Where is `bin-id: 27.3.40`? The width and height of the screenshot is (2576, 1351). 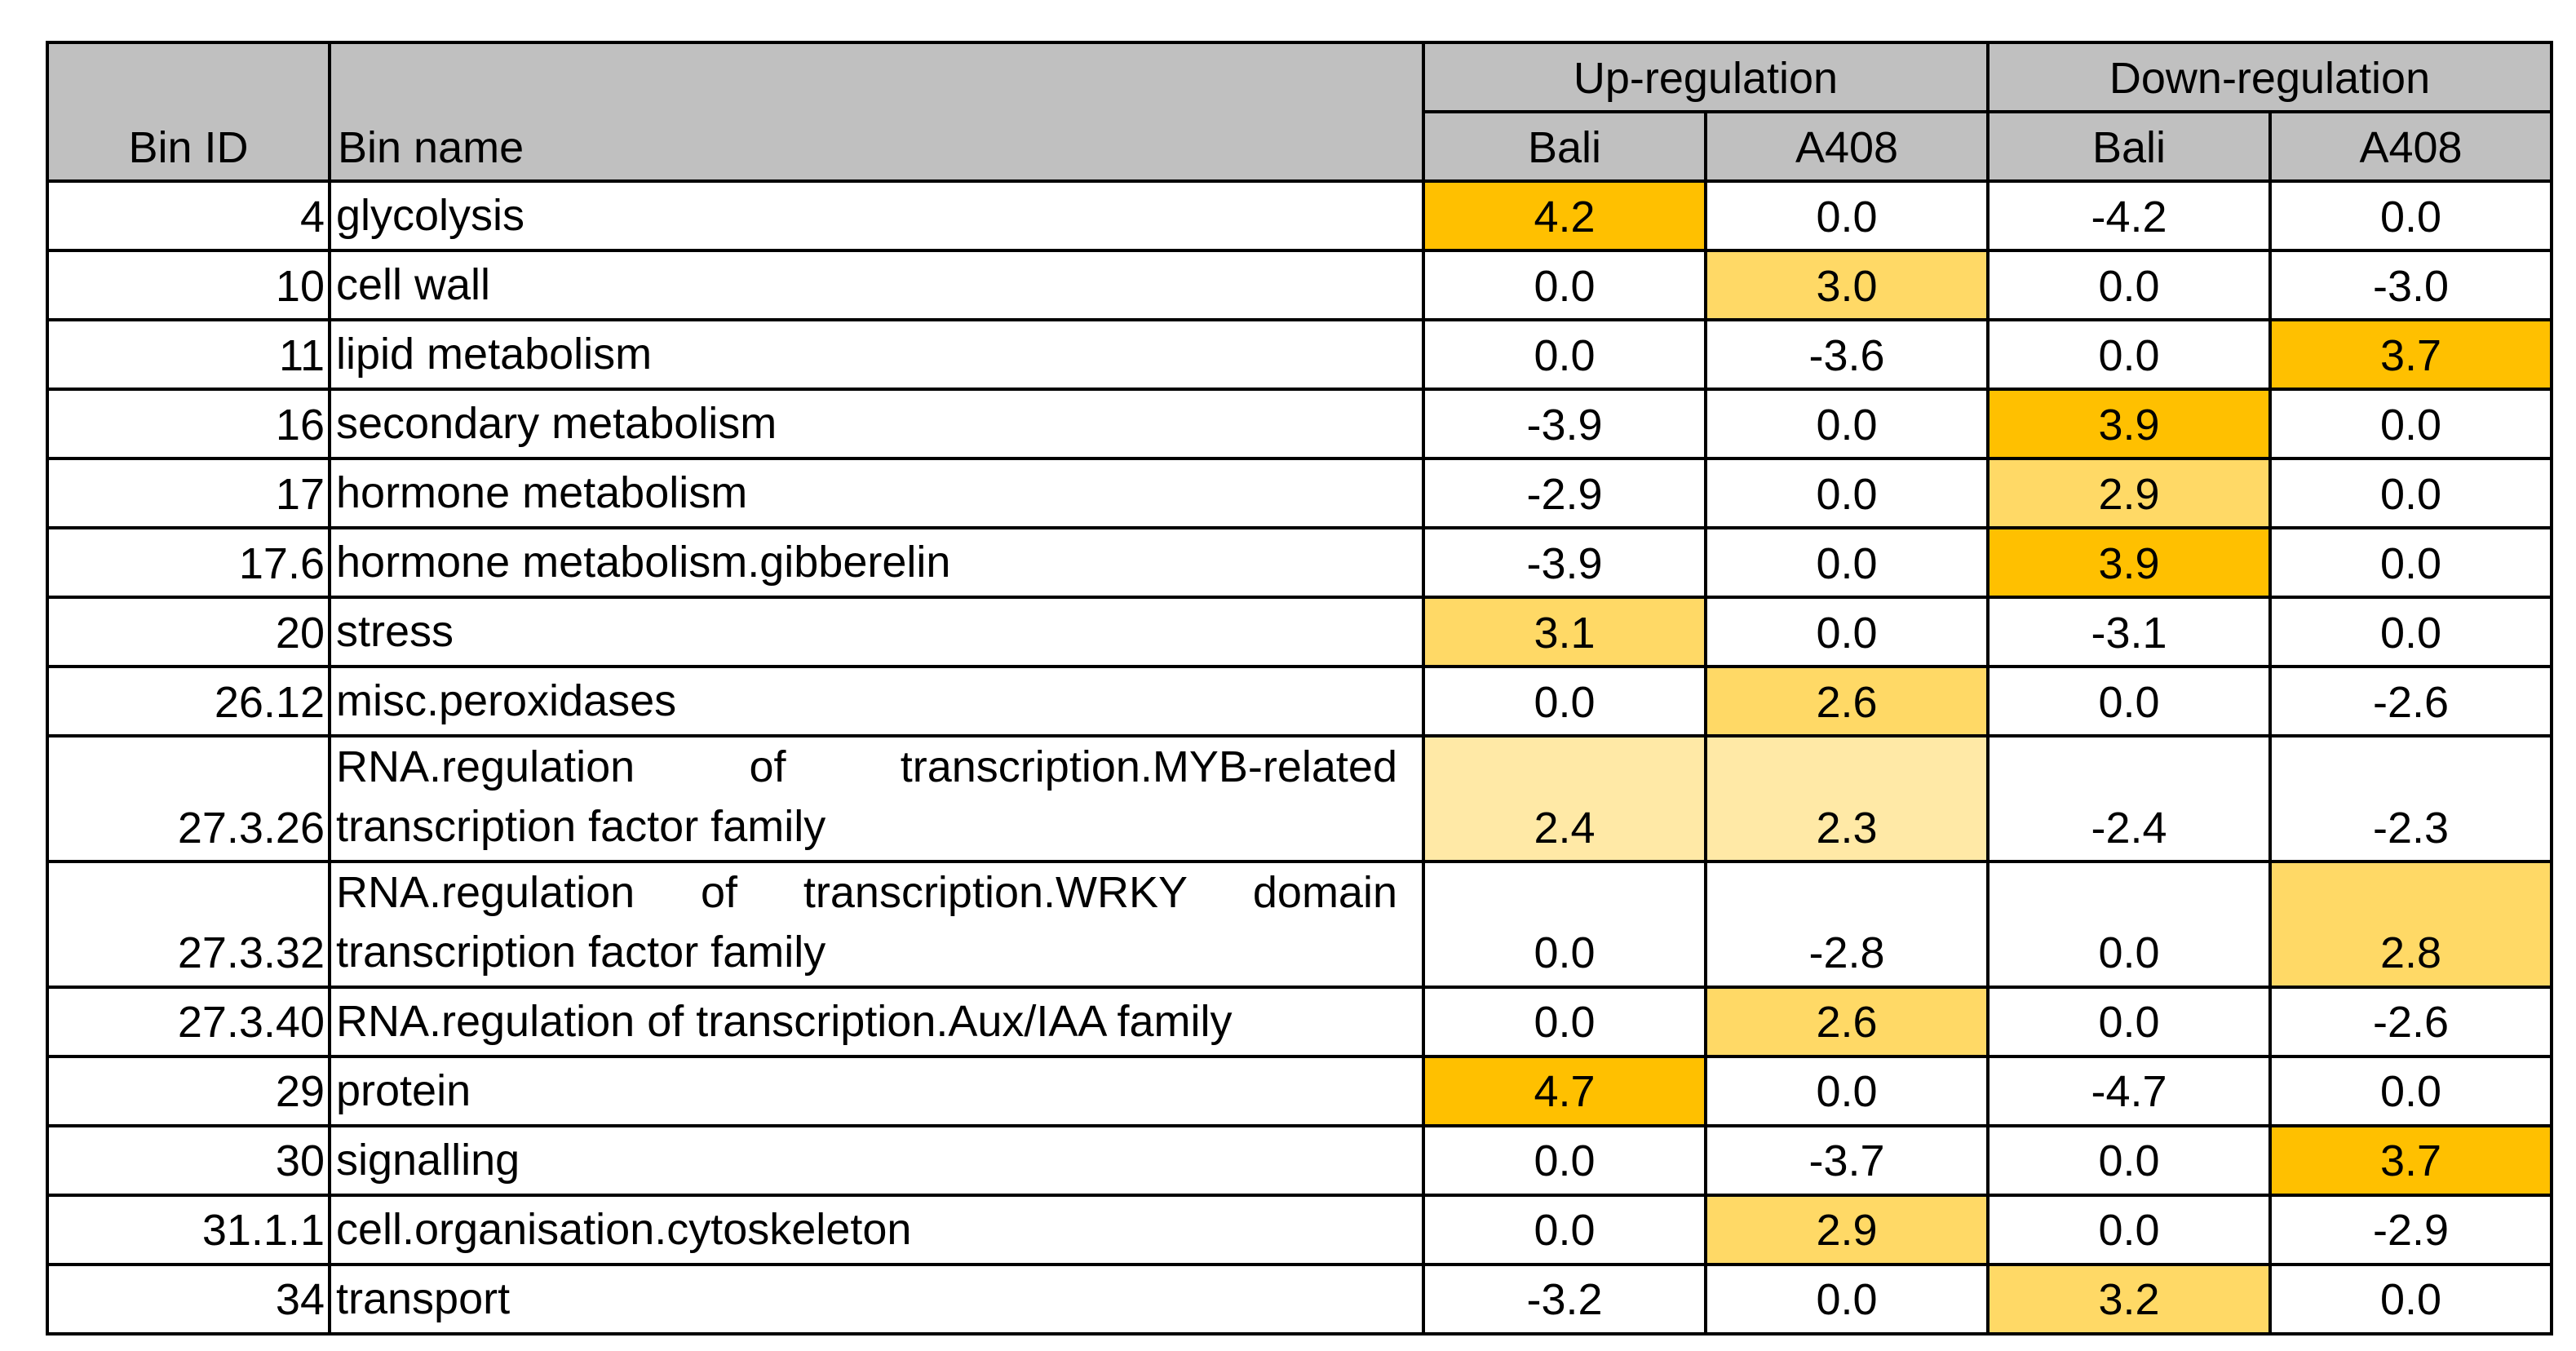
bin-id: 27.3.40 is located at coordinates (188, 1021).